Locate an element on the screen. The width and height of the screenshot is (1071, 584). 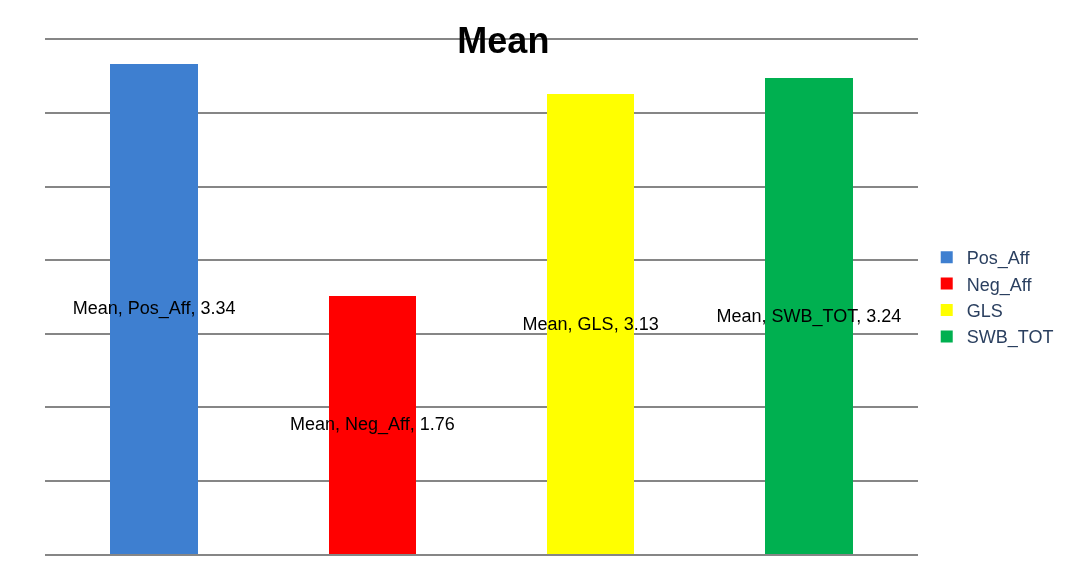
legend-label: Neg_Aff is located at coordinates (999, 285).